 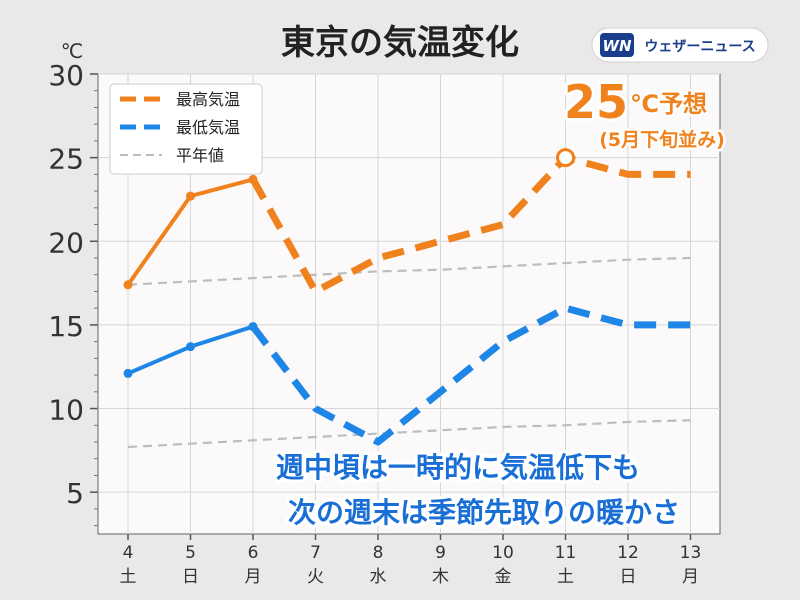 I want to click on series-low-forecast, so click(x=470, y=375).